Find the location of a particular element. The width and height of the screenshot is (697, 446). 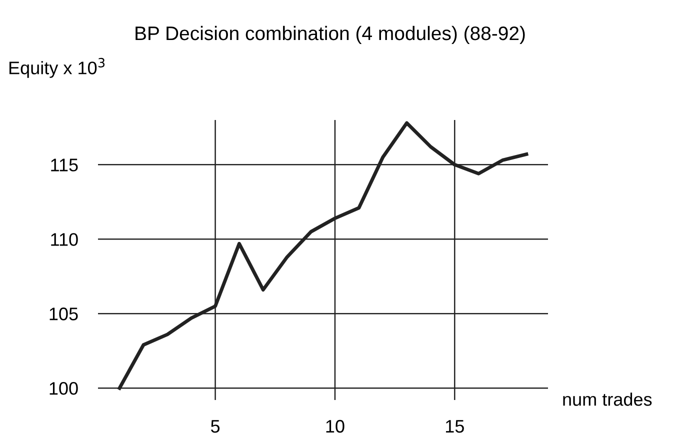

y-tick-label: 110 is located at coordinates (64, 239).